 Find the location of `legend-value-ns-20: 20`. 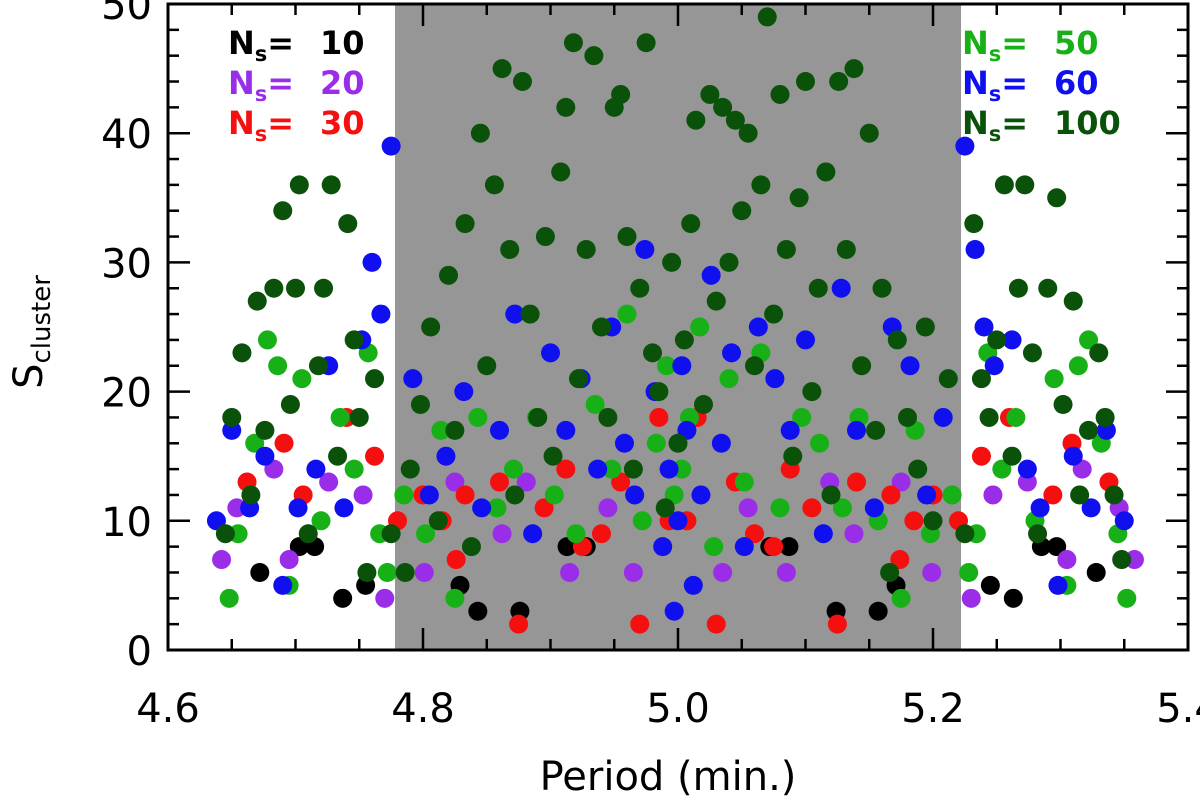

legend-value-ns-20: 20 is located at coordinates (342, 83).